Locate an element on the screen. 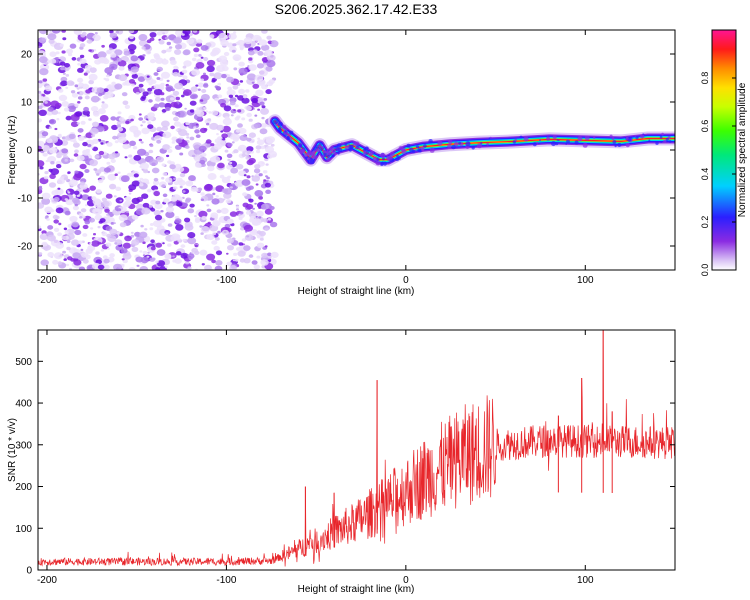 This screenshot has width=750, height=600. snr-xtick-label: 0 is located at coordinates (406, 580).